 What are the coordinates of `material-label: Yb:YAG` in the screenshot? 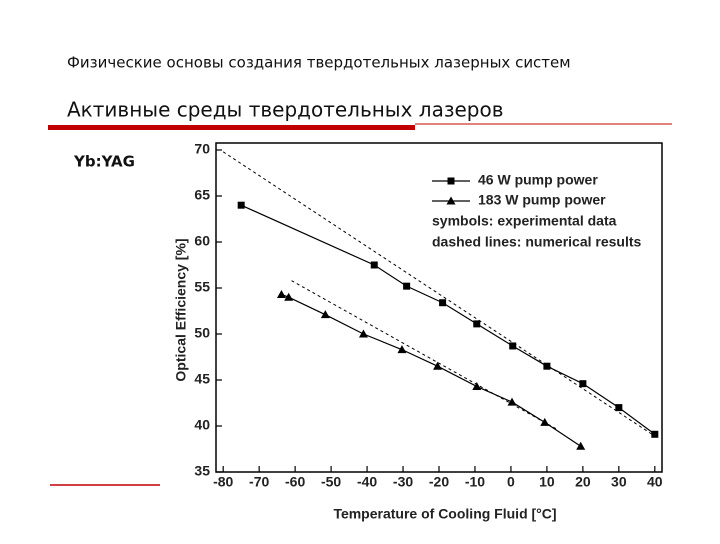 It's located at (104, 162).